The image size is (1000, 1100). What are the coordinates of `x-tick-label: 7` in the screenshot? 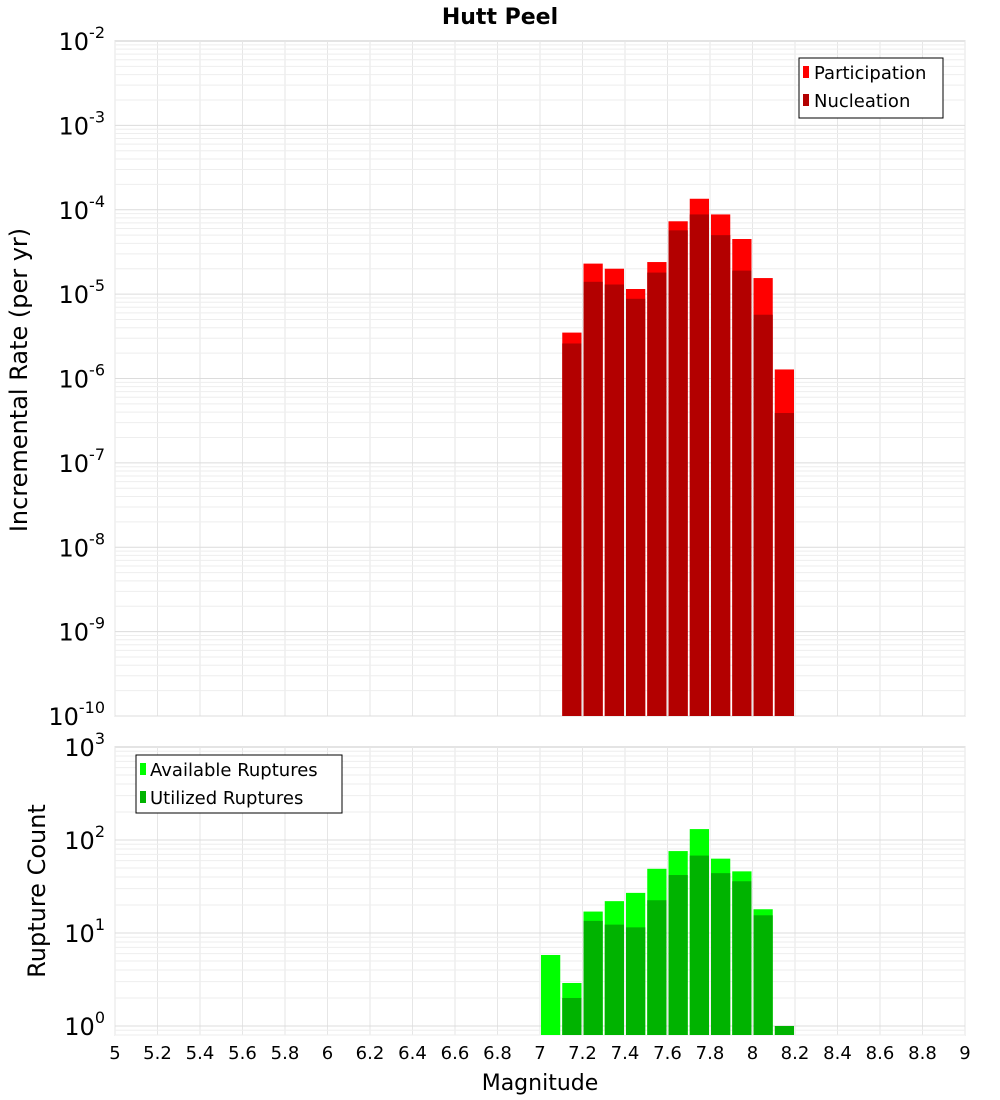 It's located at (539, 1053).